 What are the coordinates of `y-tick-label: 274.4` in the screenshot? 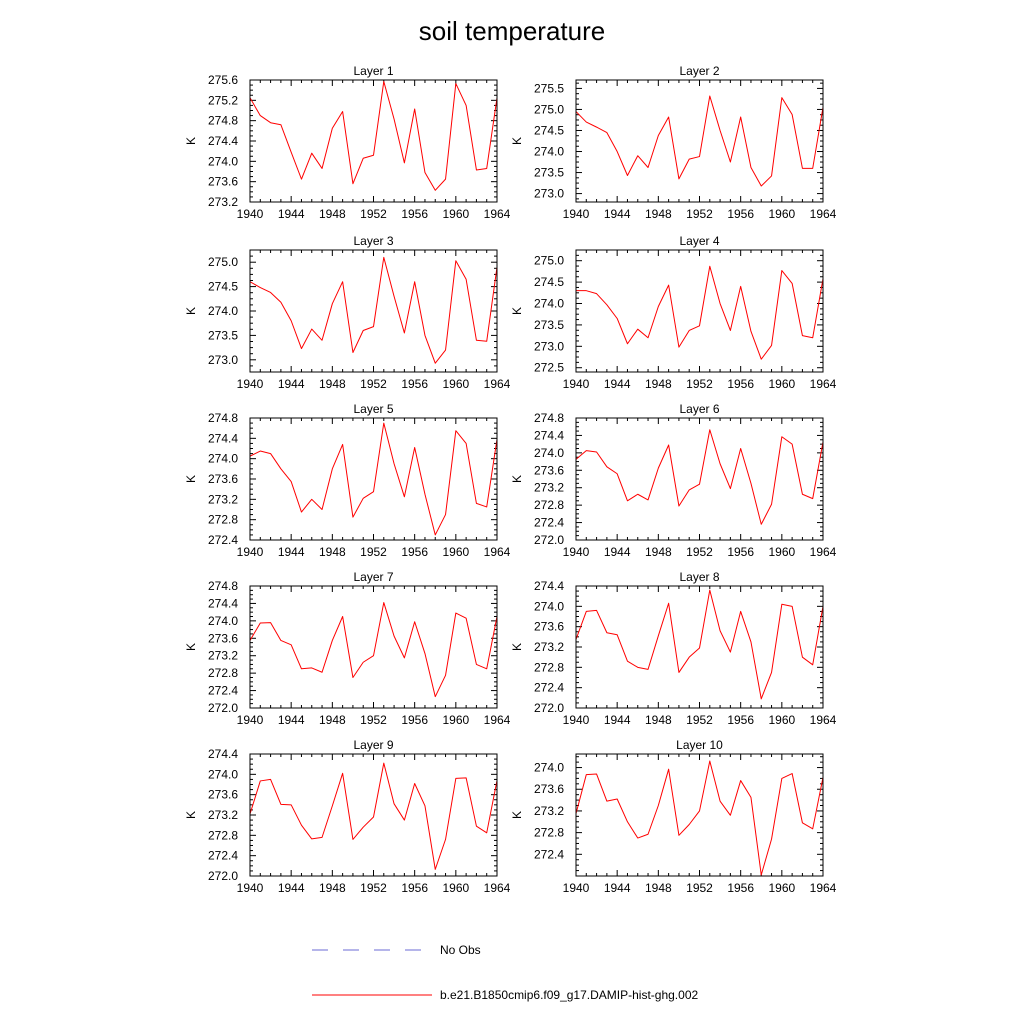 It's located at (223, 754).